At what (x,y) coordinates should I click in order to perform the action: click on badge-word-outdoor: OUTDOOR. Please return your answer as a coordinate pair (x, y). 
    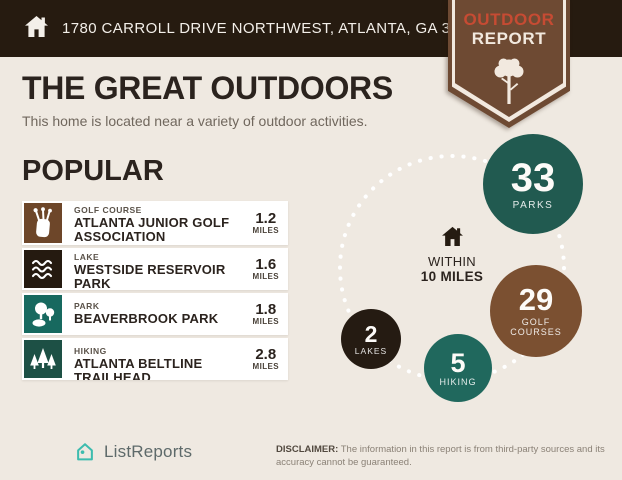
    Looking at the image, I should click on (509, 19).